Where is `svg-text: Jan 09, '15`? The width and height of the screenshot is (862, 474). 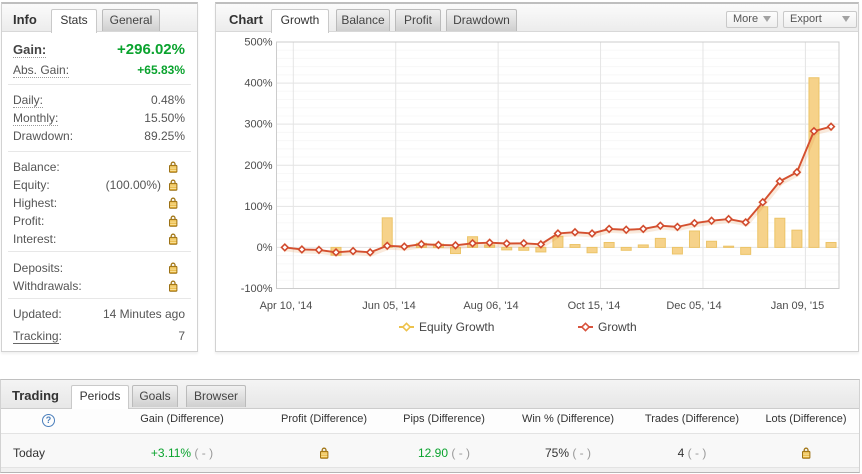
svg-text: Jan 09, '15 is located at coordinates (797, 306).